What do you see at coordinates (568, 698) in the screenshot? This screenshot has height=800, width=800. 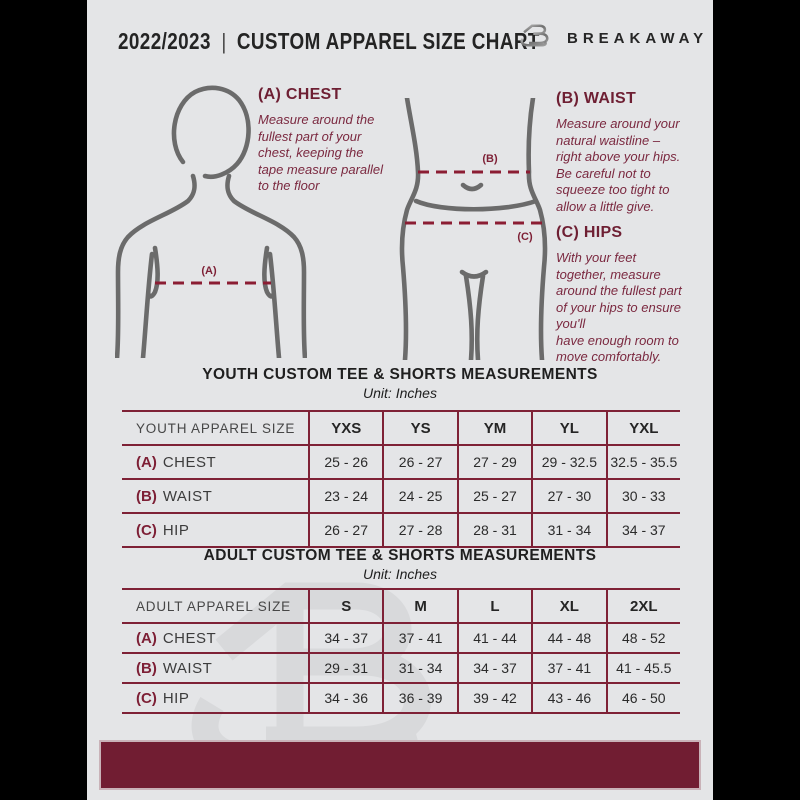 I see `size-cell: 43 - 46` at bounding box center [568, 698].